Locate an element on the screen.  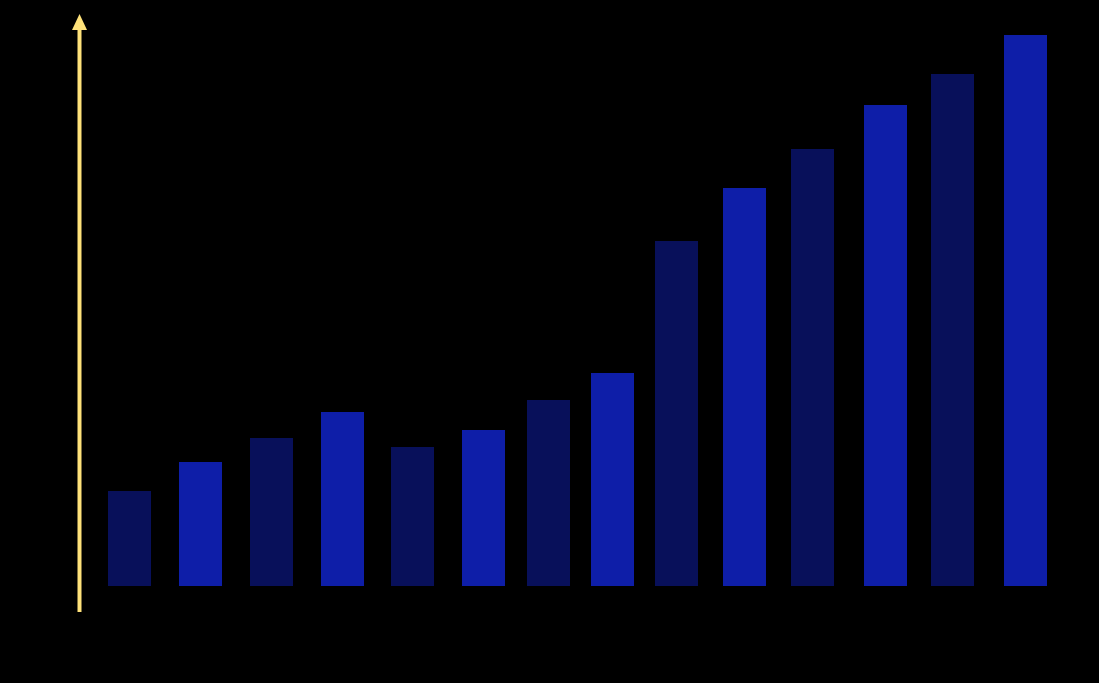
y-axis-arrow-icon is located at coordinates (79, 22).